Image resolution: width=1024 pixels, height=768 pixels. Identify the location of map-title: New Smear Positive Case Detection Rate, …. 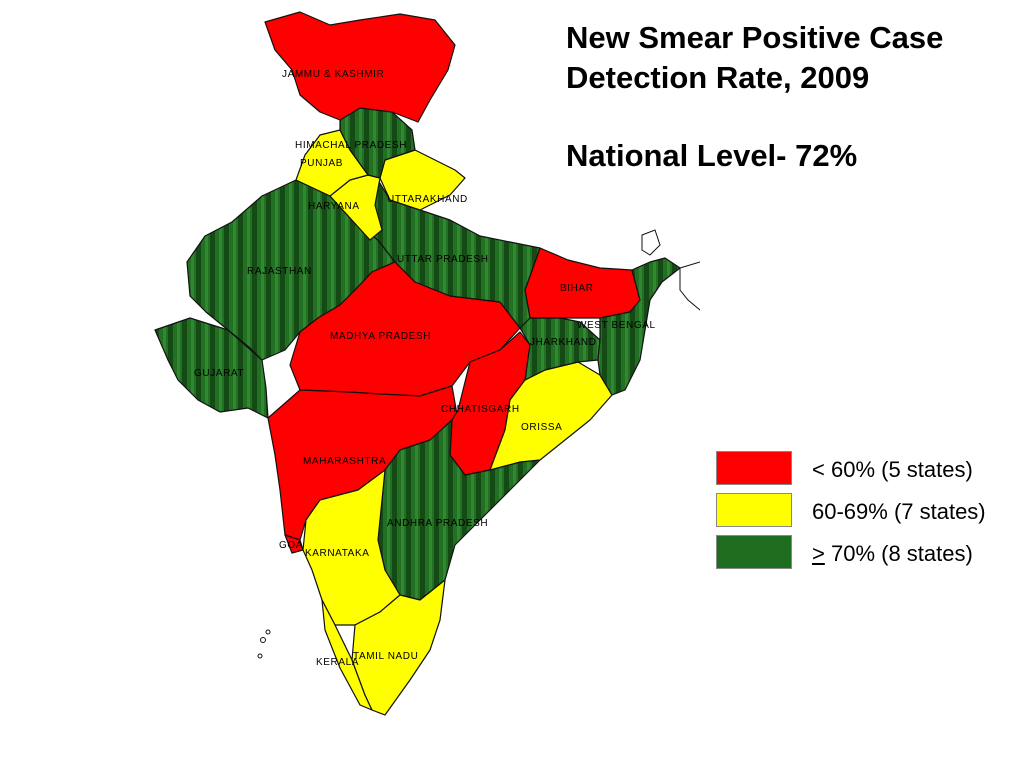
(755, 57).